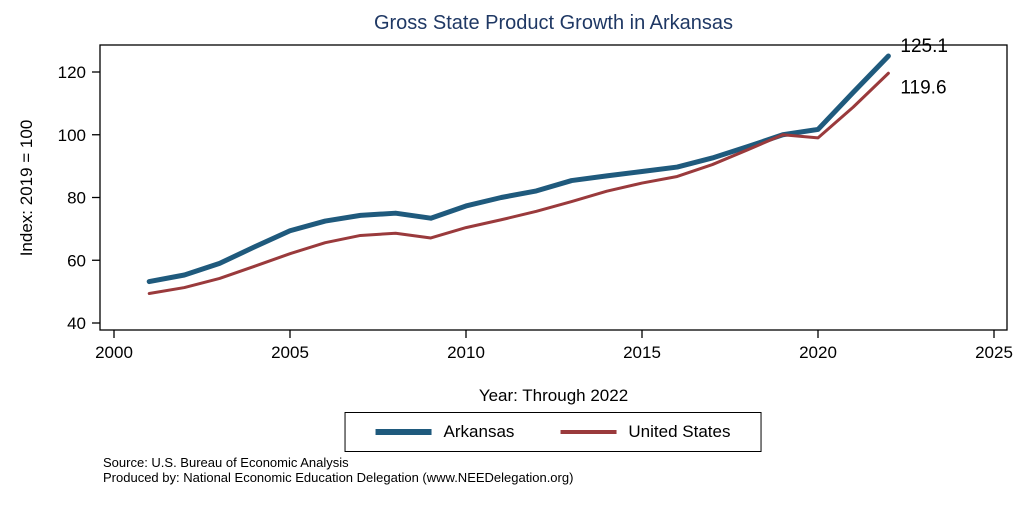 The width and height of the screenshot is (1024, 512). I want to click on x-tick-label: 2020, so click(818, 352).